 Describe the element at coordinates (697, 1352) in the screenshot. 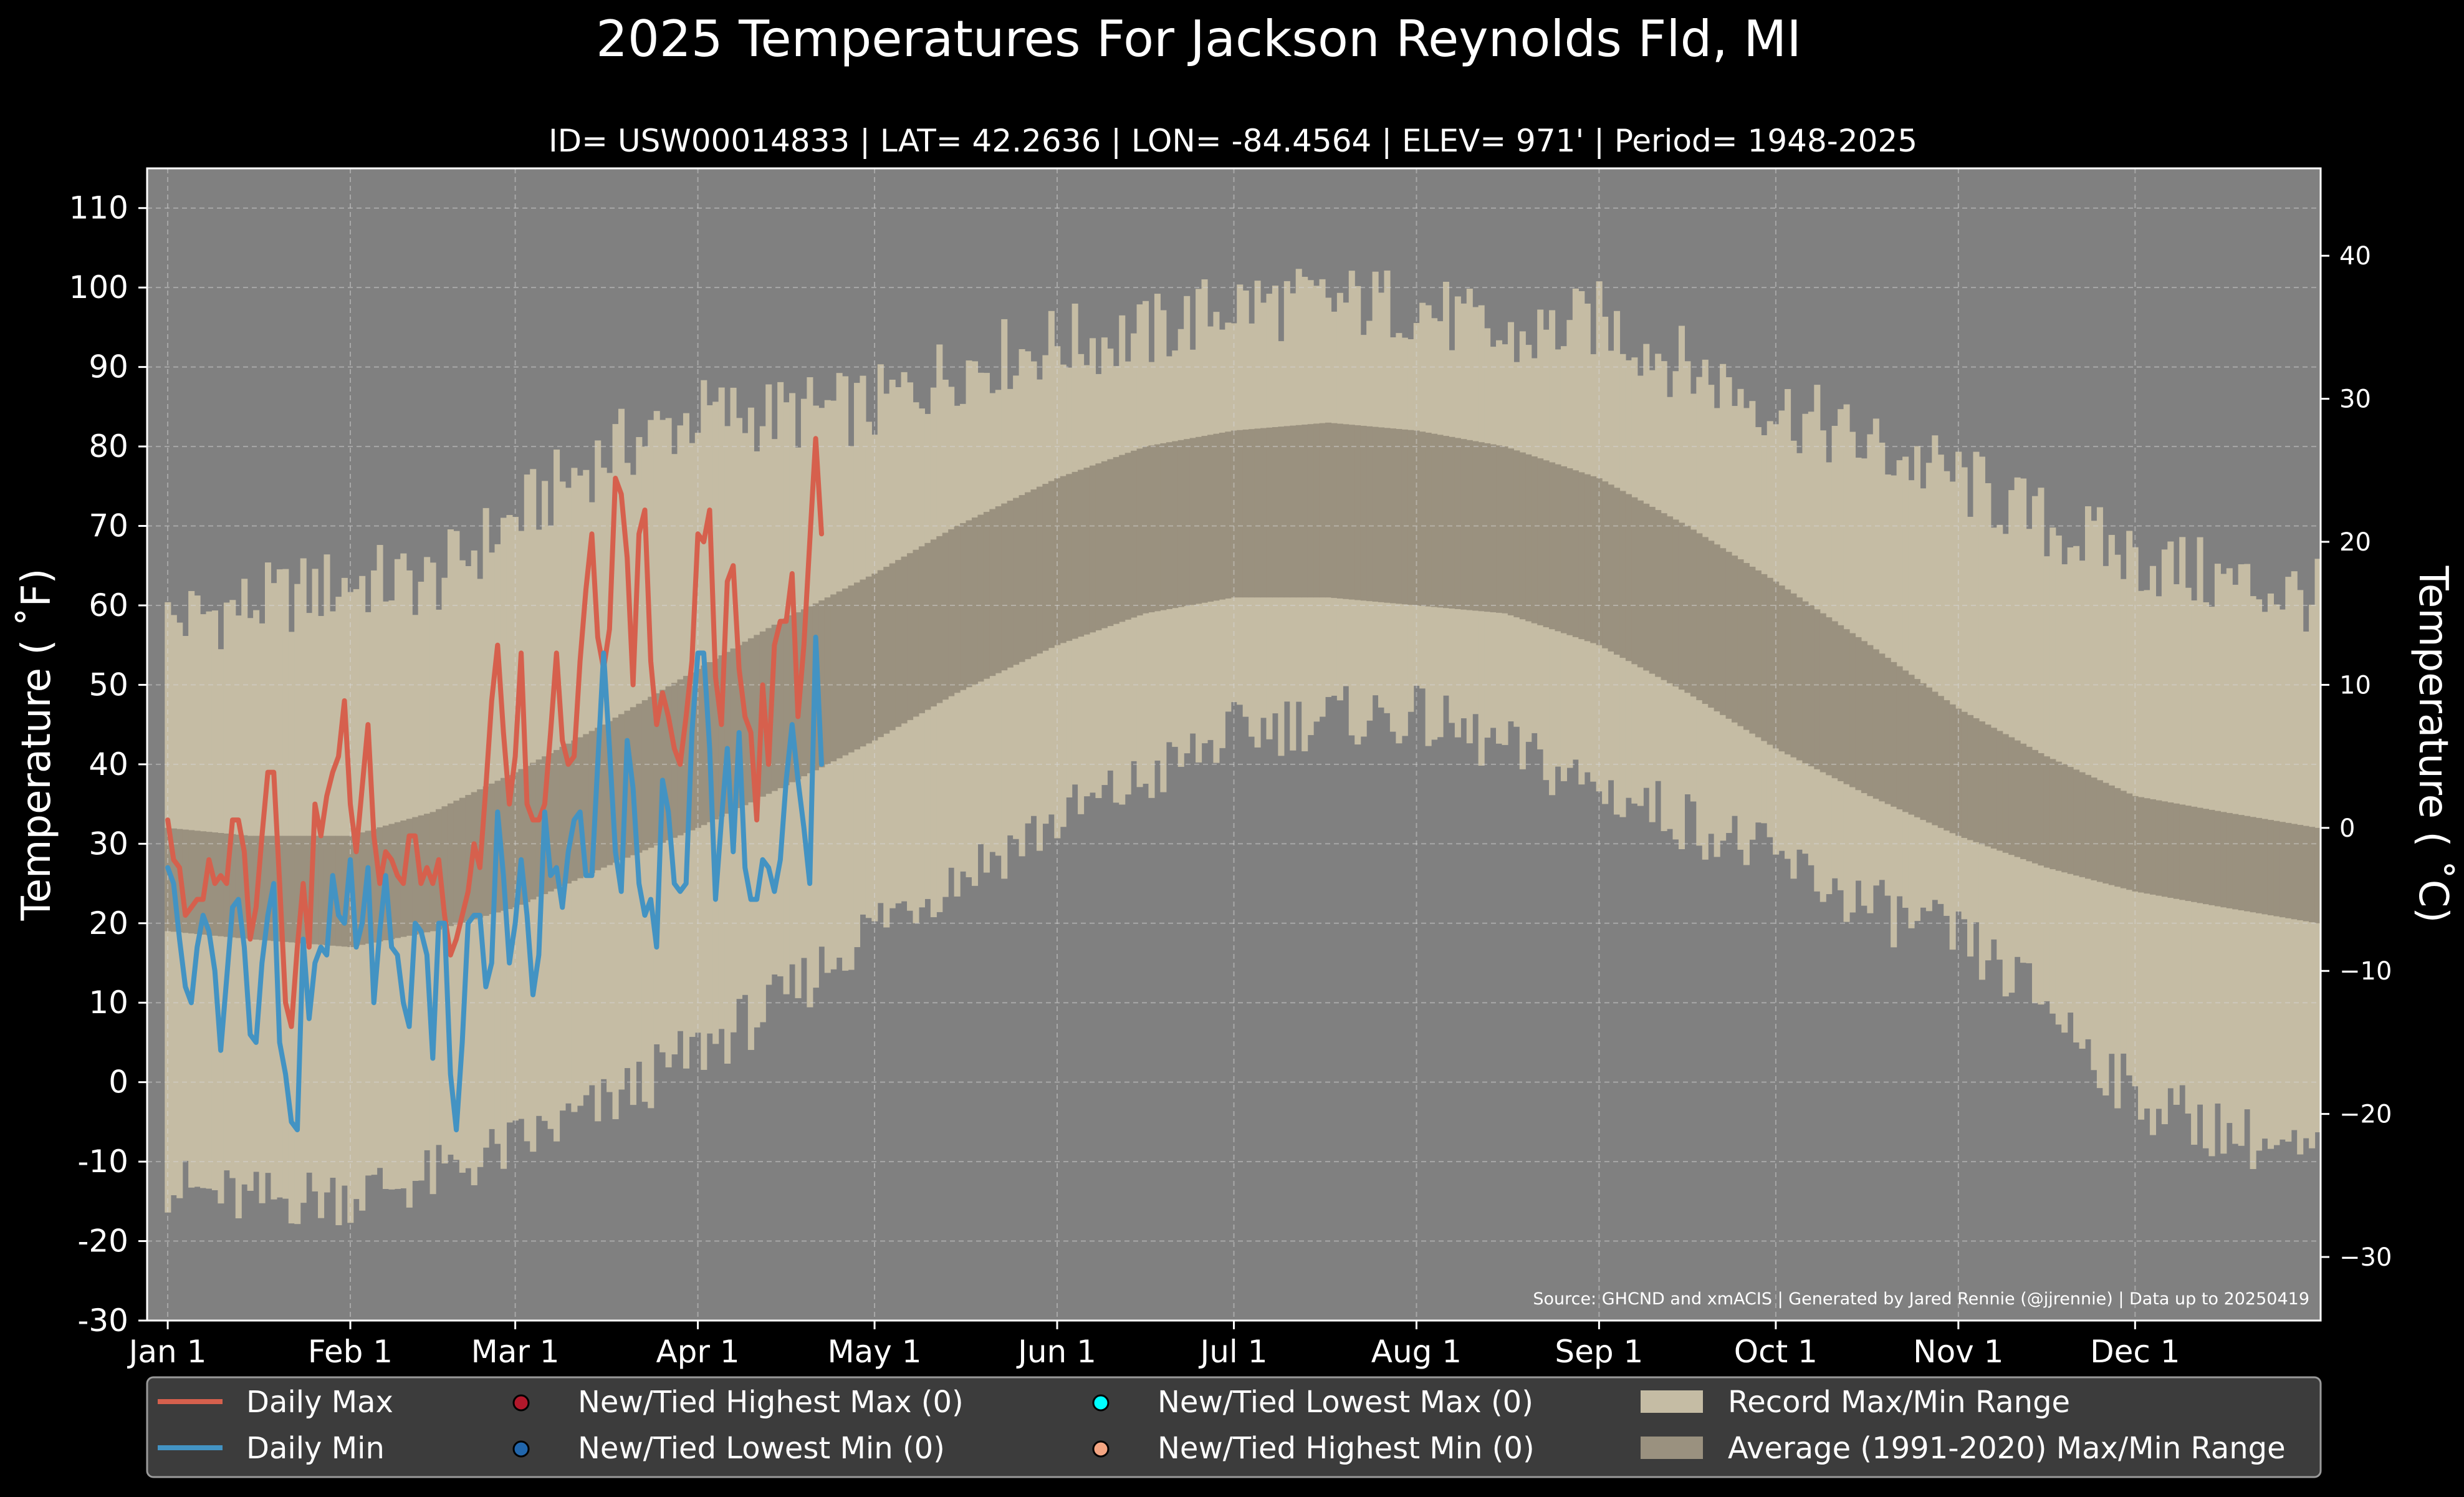

I see `x-tick-label: Apr 1` at that location.